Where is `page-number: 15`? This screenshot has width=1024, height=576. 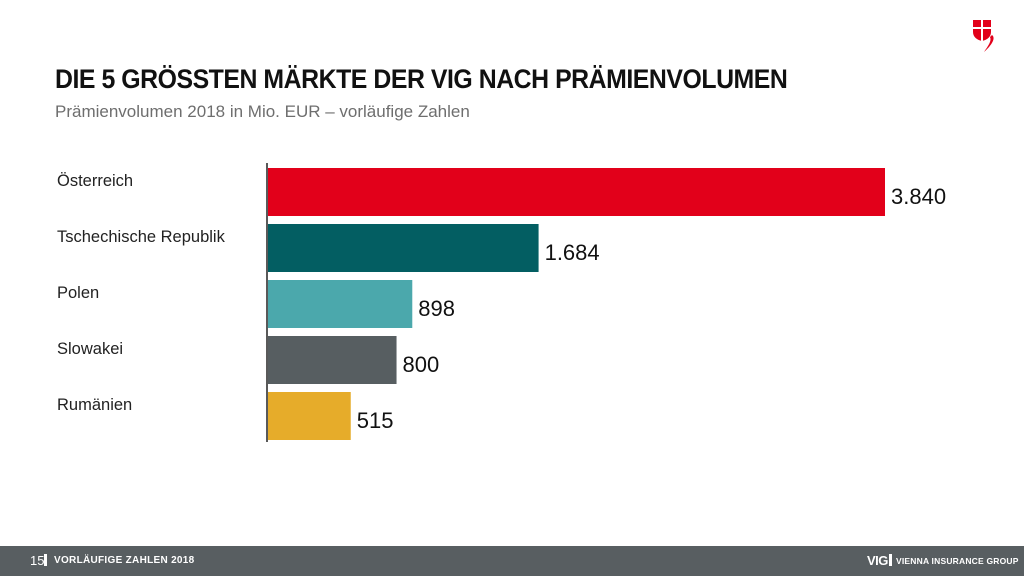 page-number: 15 is located at coordinates (37, 560).